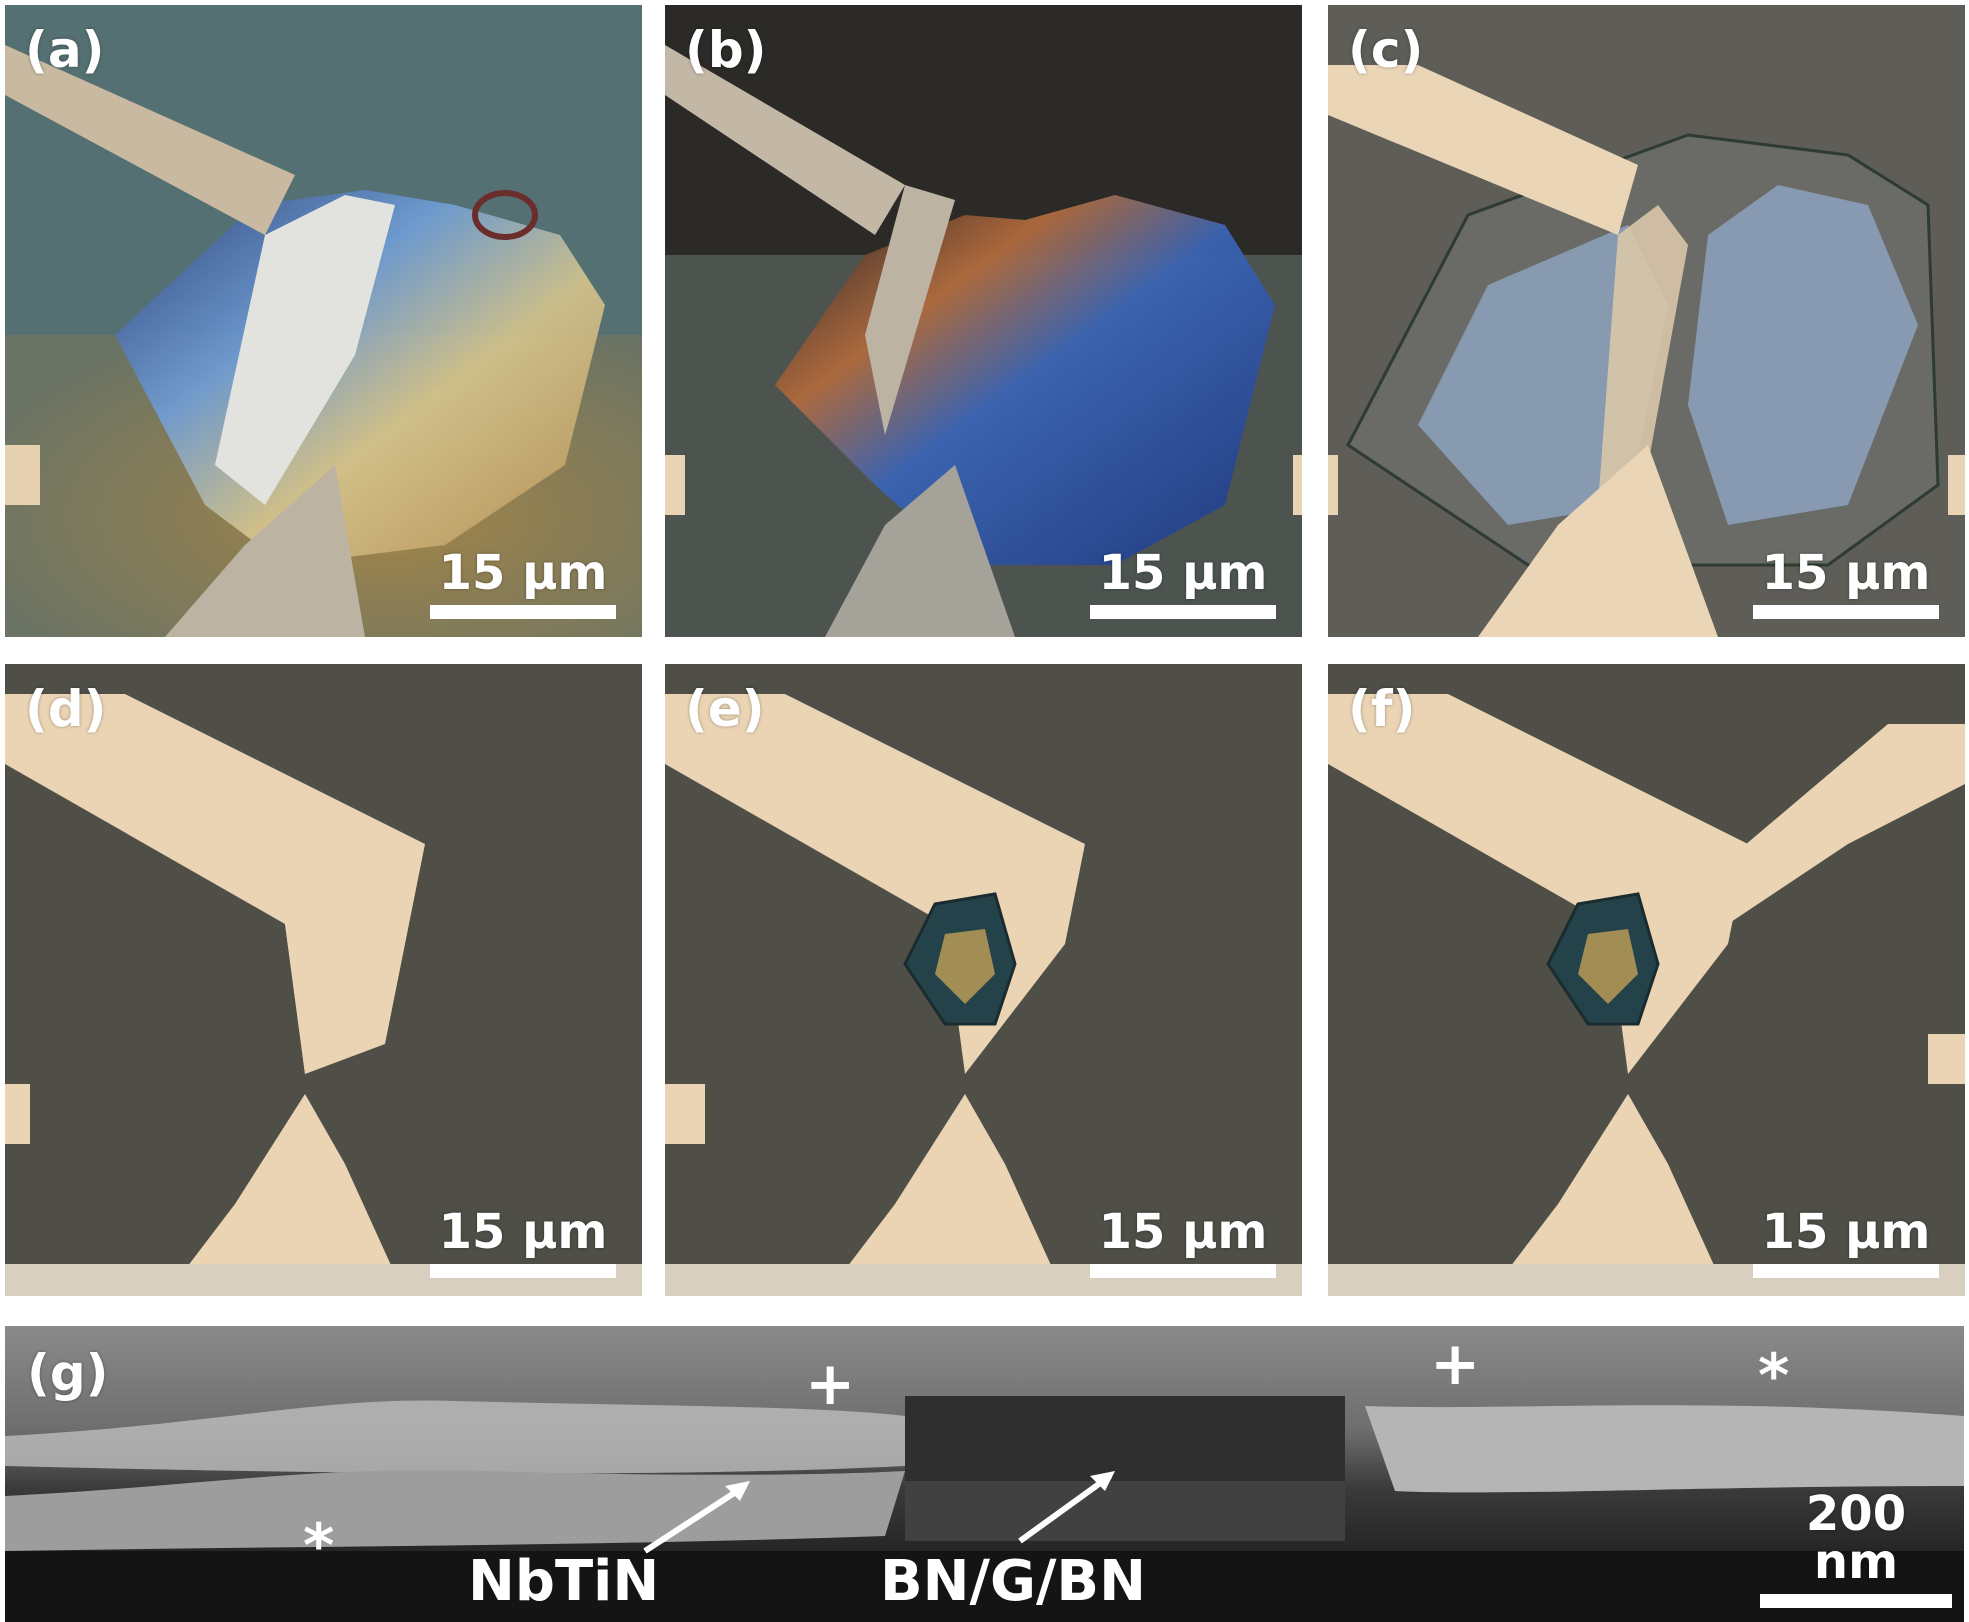 This screenshot has width=1969, height=1622. What do you see at coordinates (1846, 573) in the screenshot?
I see `panel-c-scale-text: 15 µm` at bounding box center [1846, 573].